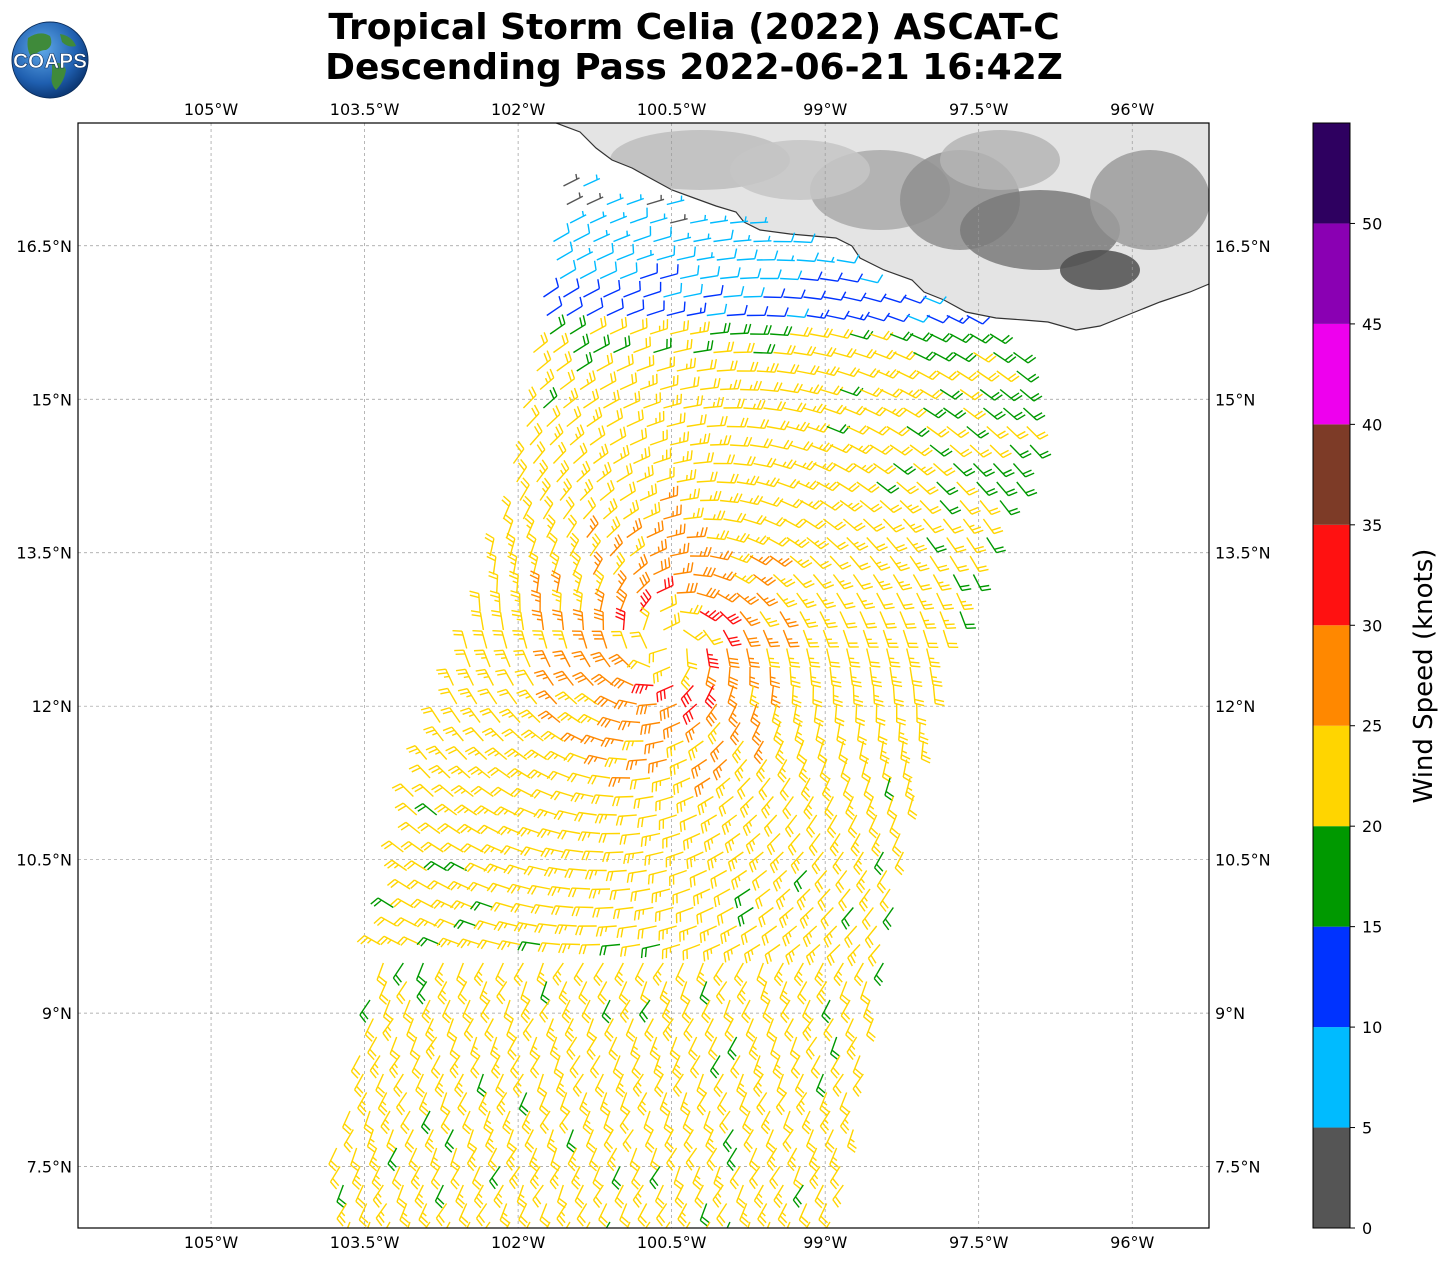 This screenshot has width=1450, height=1264. I want to click on lat-tick-label-right: 10.5°N, so click(1243, 860).